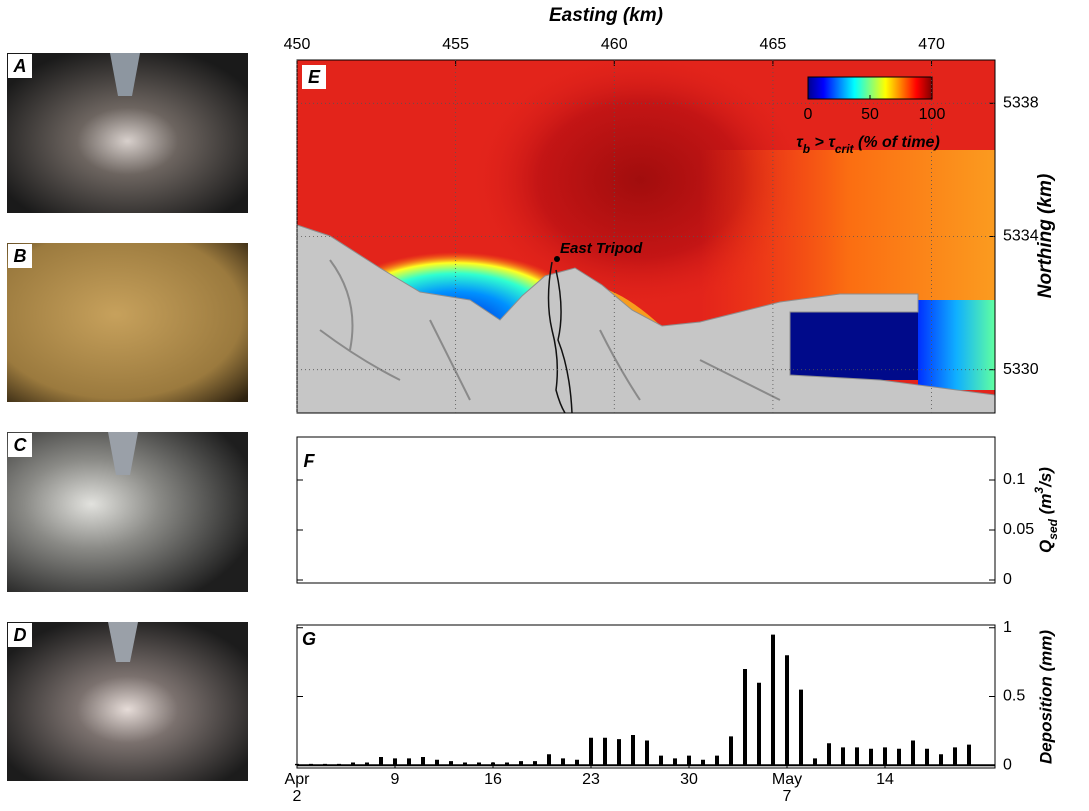 The image size is (1089, 811). Describe the element at coordinates (1007, 627) in the screenshot. I see `y-tick-label: 1` at that location.